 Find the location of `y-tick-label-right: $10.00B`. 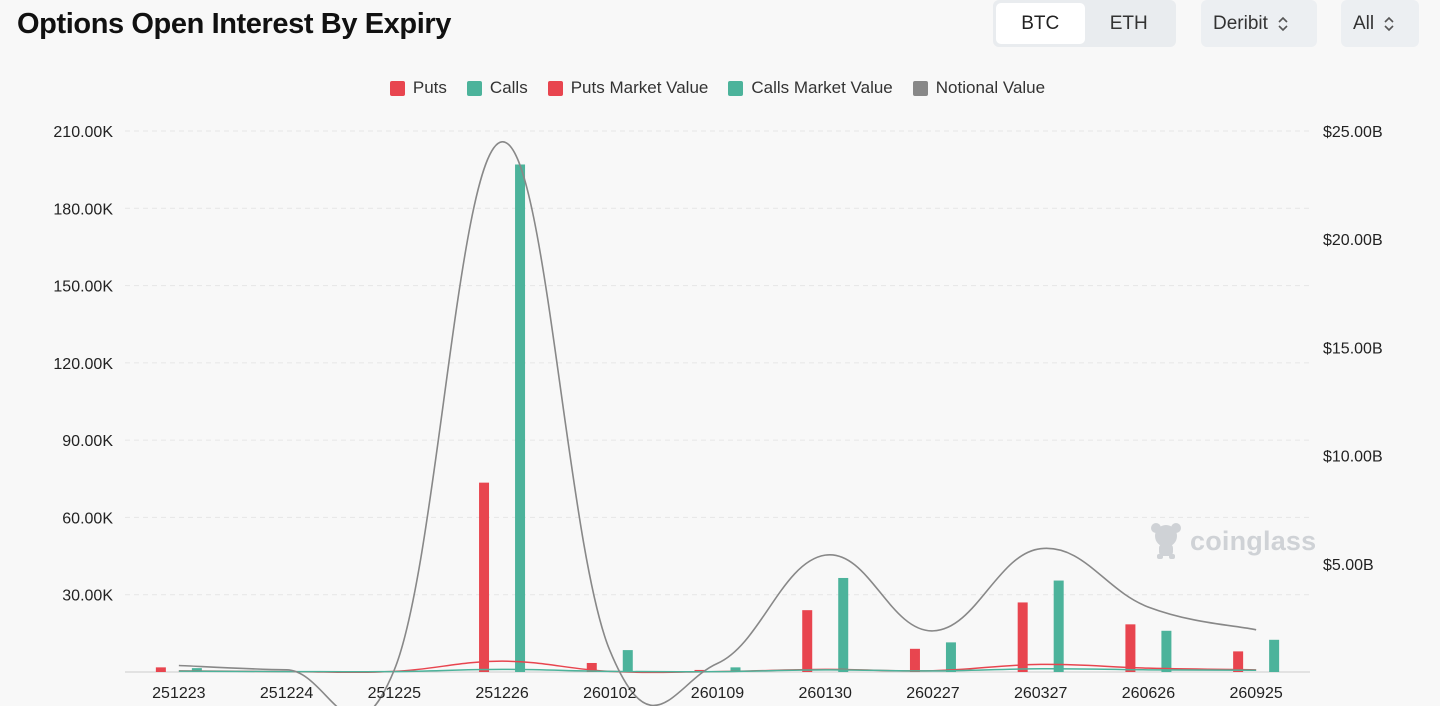

y-tick-label-right: $10.00B is located at coordinates (1353, 457).